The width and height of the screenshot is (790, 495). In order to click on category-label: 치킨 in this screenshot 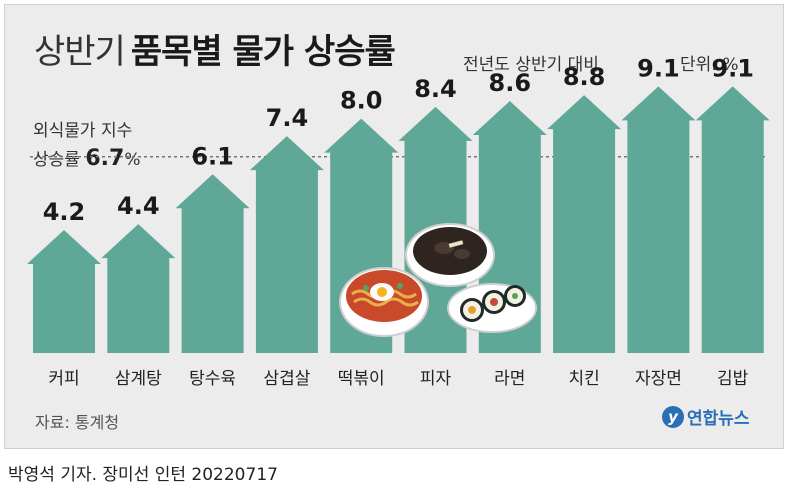, I will do `click(583, 379)`.